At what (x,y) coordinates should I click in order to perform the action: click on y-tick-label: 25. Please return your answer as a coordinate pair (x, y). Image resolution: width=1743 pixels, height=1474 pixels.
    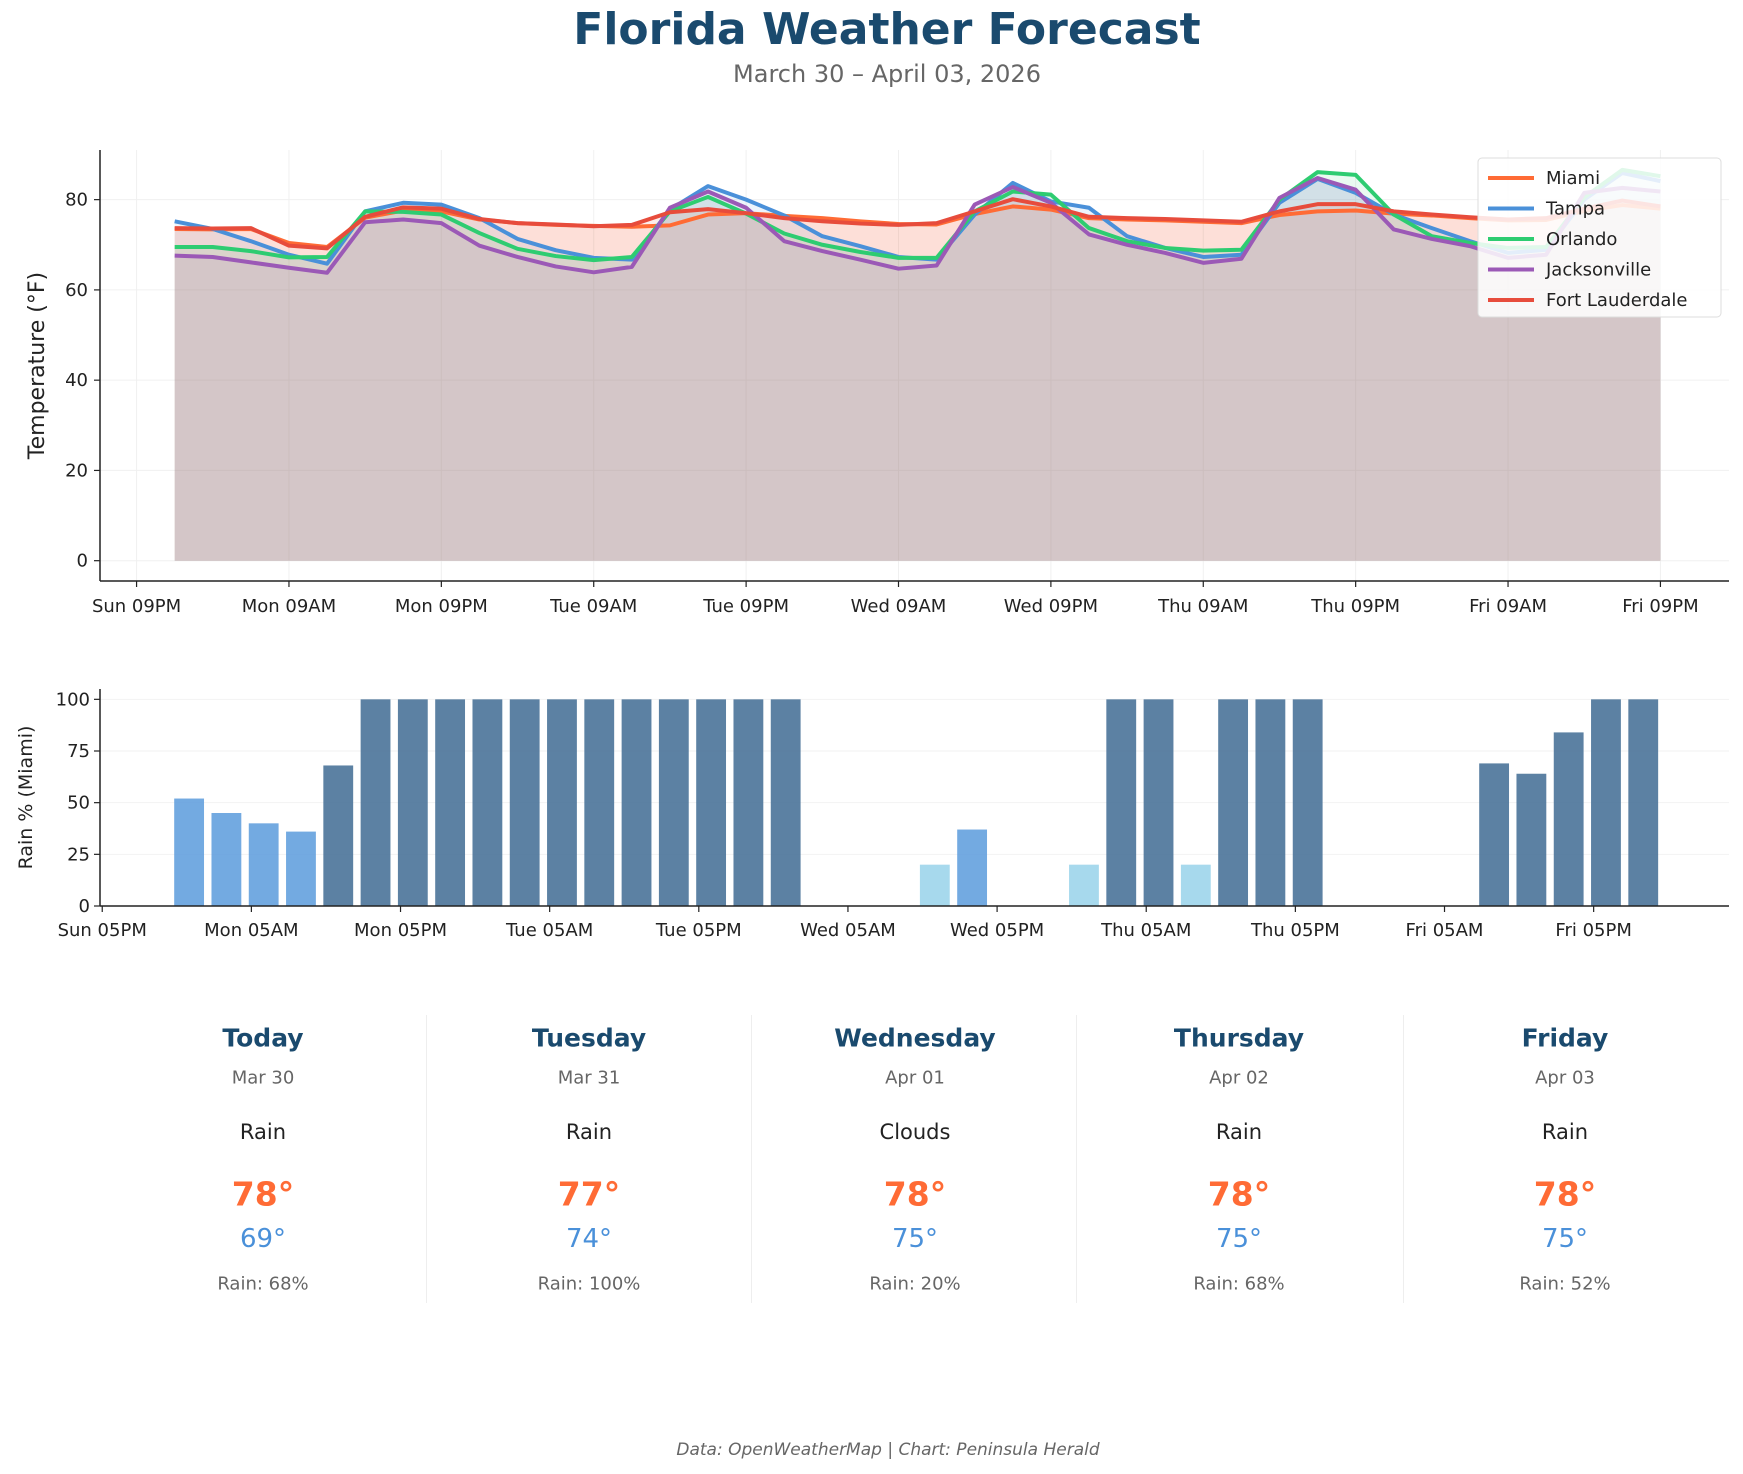
    Looking at the image, I should click on (78, 854).